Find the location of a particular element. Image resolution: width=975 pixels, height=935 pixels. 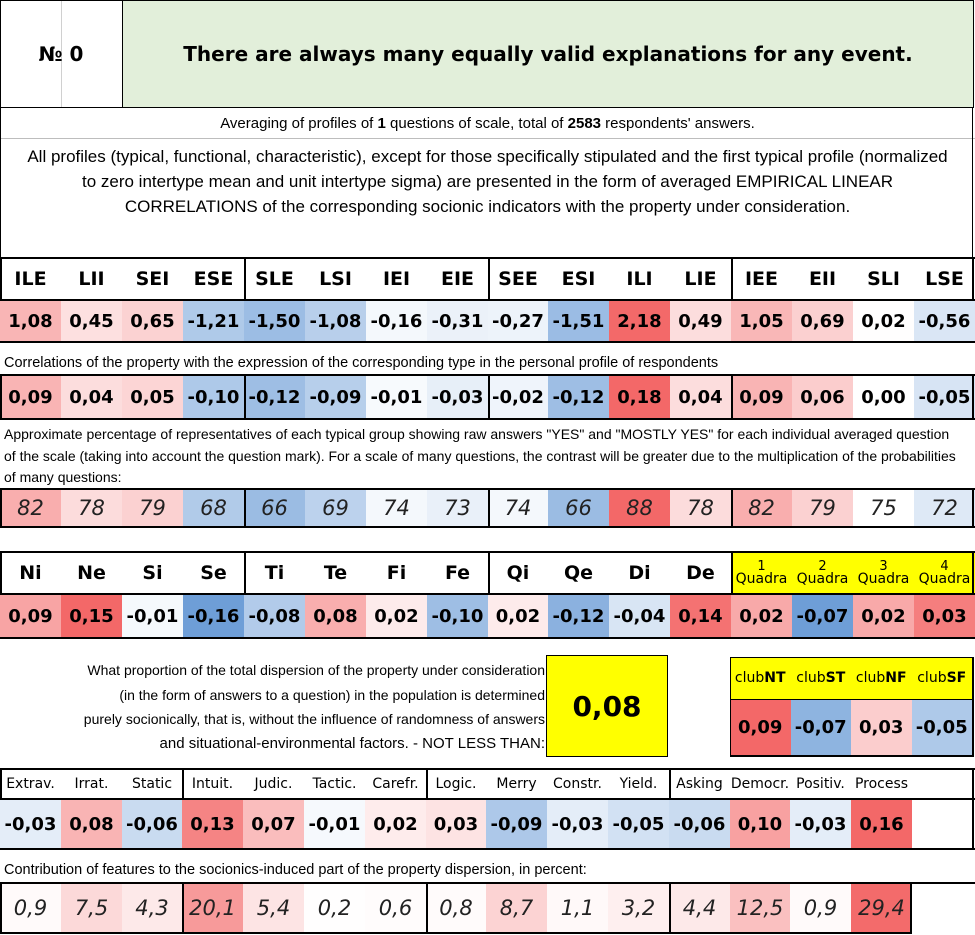

quadra-label-2: 2 Quadra is located at coordinates (822, 573).